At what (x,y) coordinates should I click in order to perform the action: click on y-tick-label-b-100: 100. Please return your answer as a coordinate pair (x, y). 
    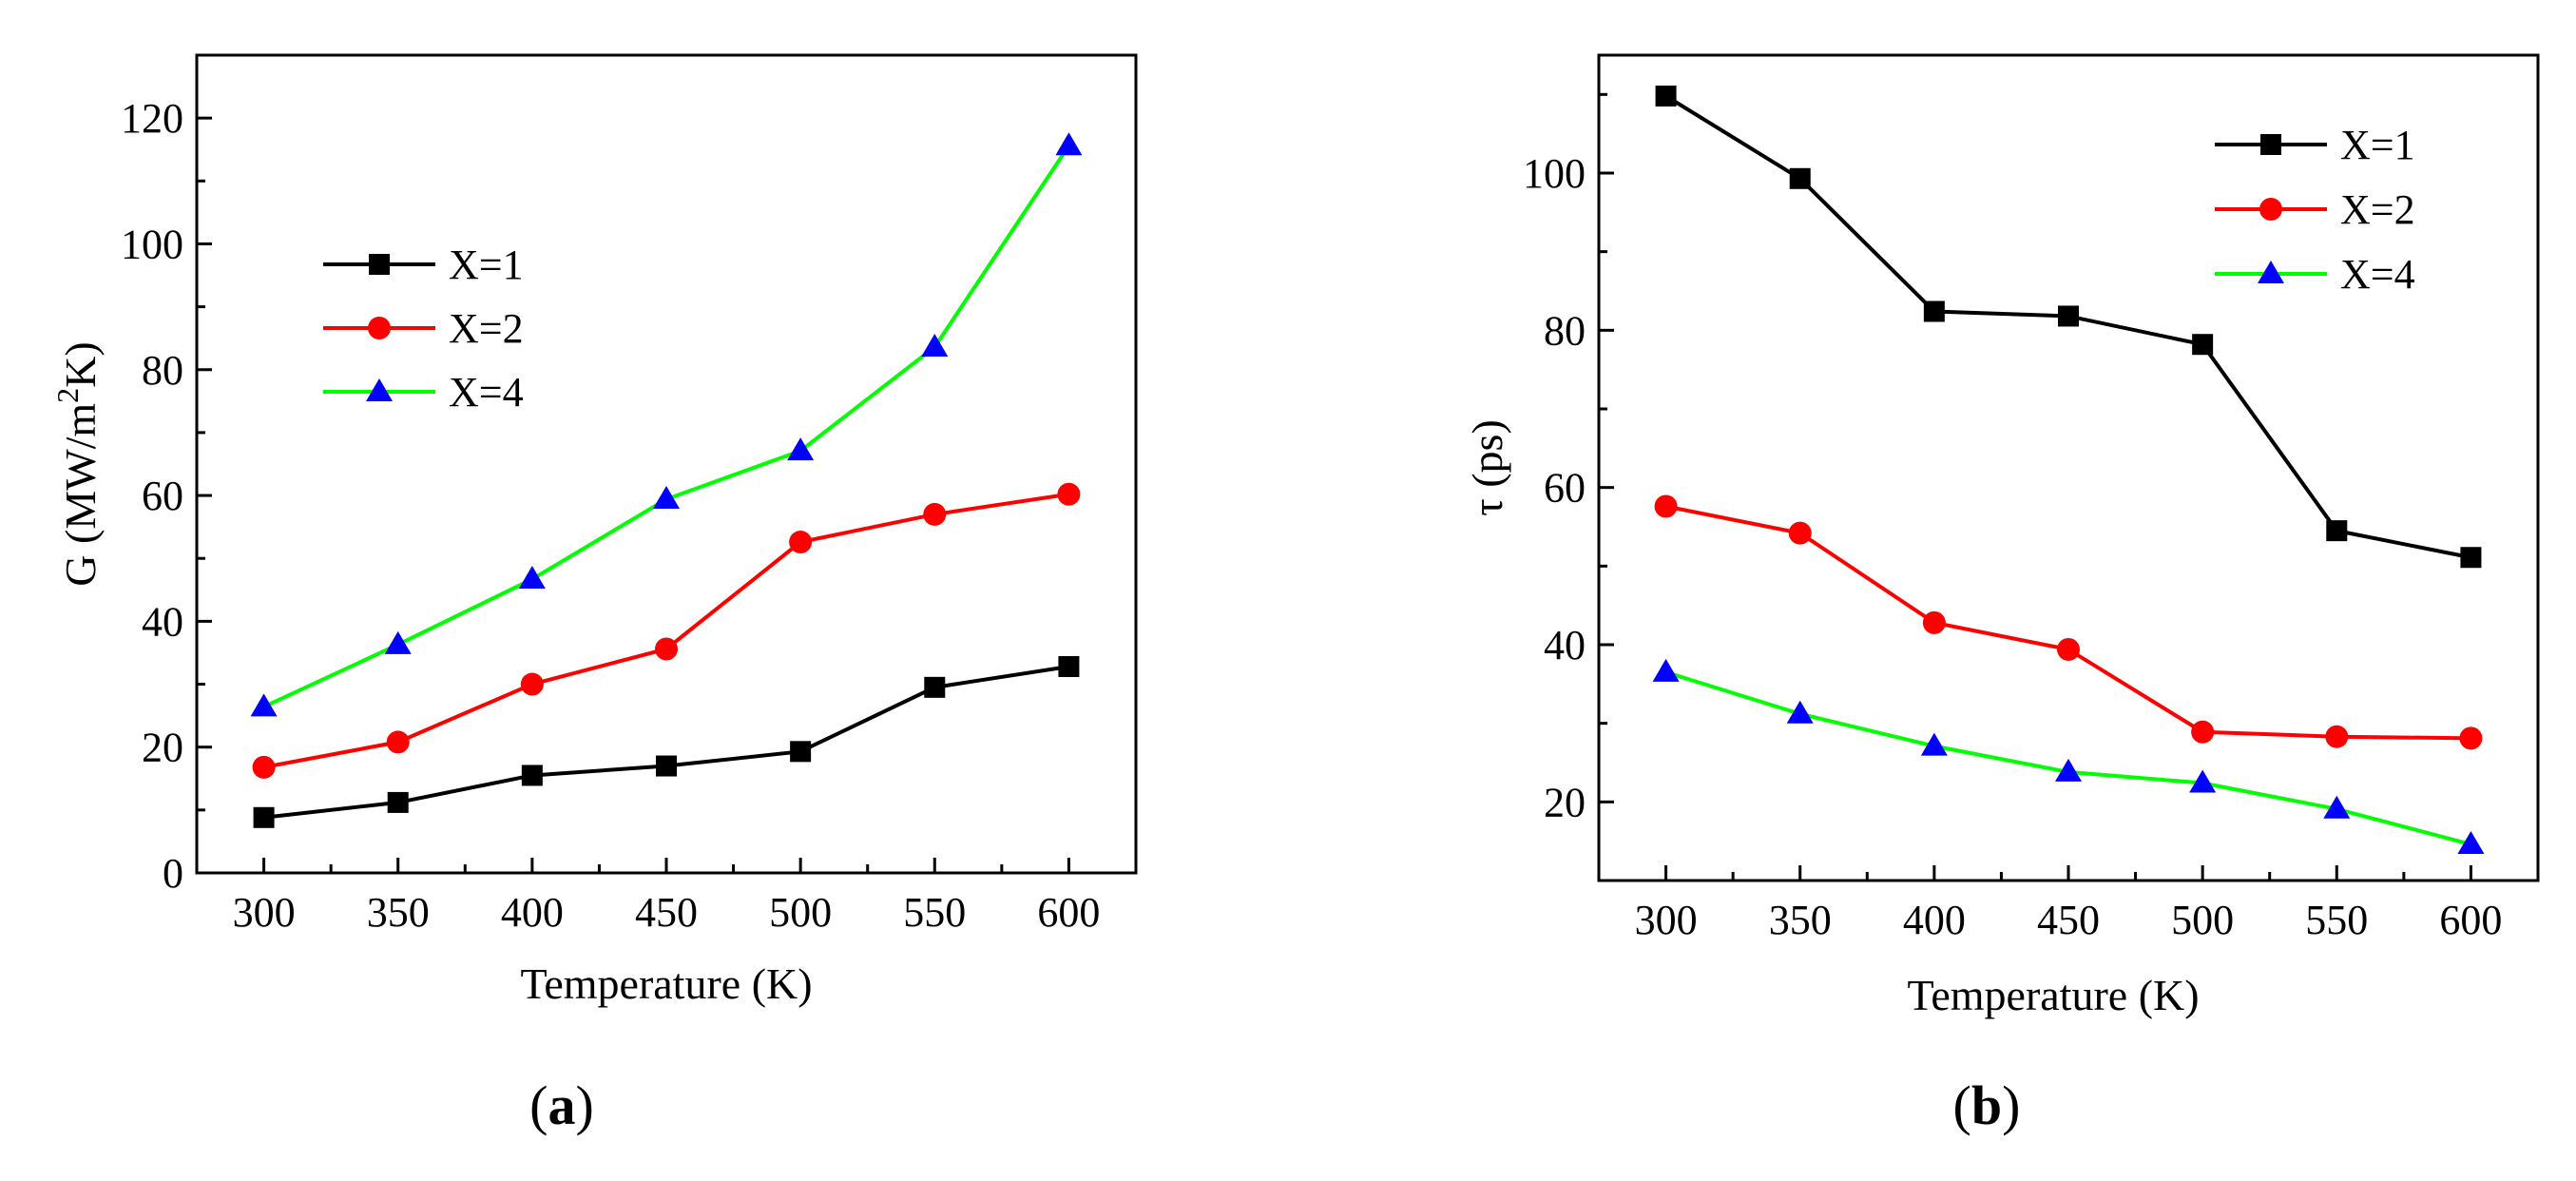
    Looking at the image, I should click on (1554, 173).